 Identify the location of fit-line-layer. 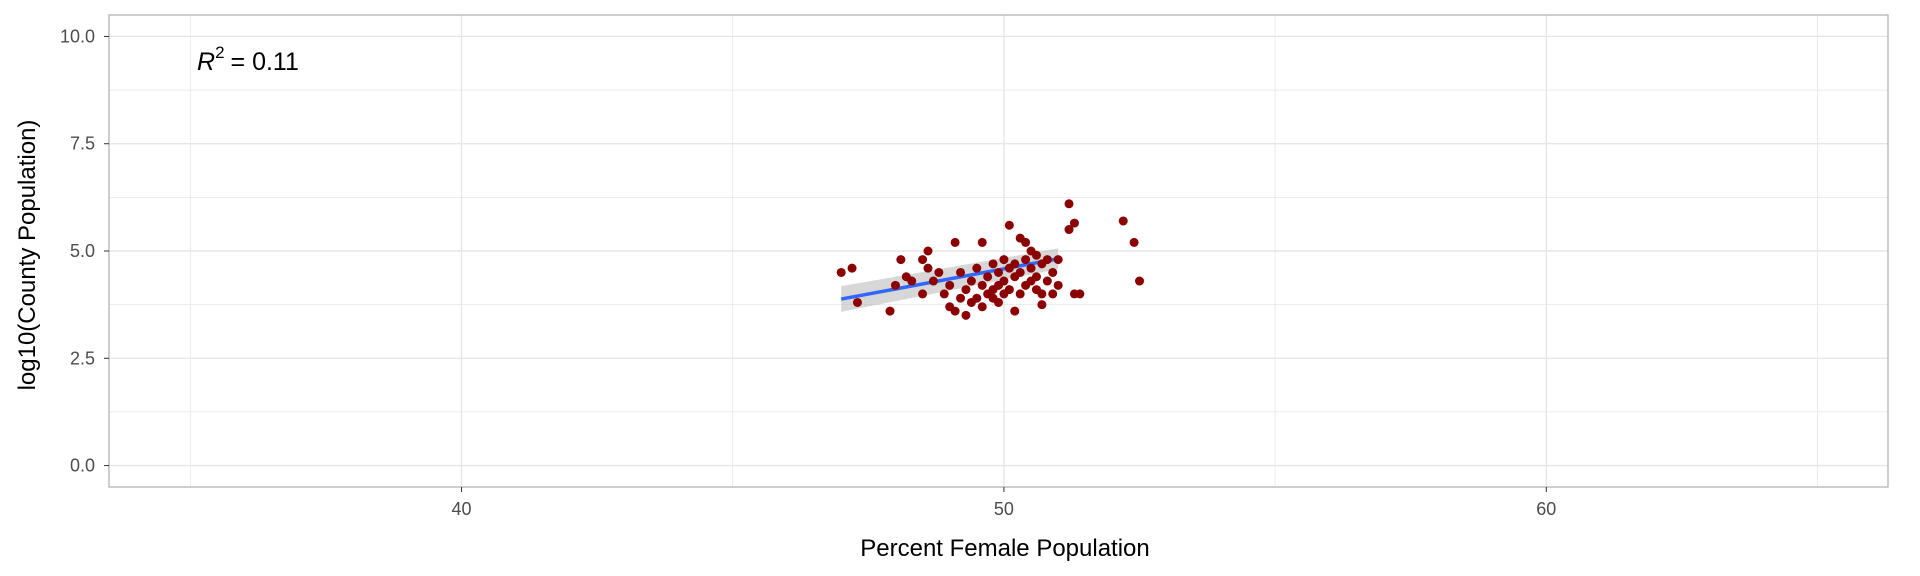
(949, 279).